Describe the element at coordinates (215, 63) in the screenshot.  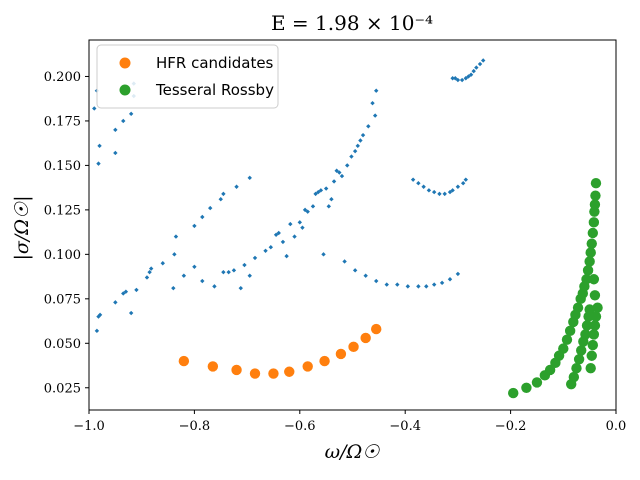
I see `legend-label-hfr: HFR candidates` at that location.